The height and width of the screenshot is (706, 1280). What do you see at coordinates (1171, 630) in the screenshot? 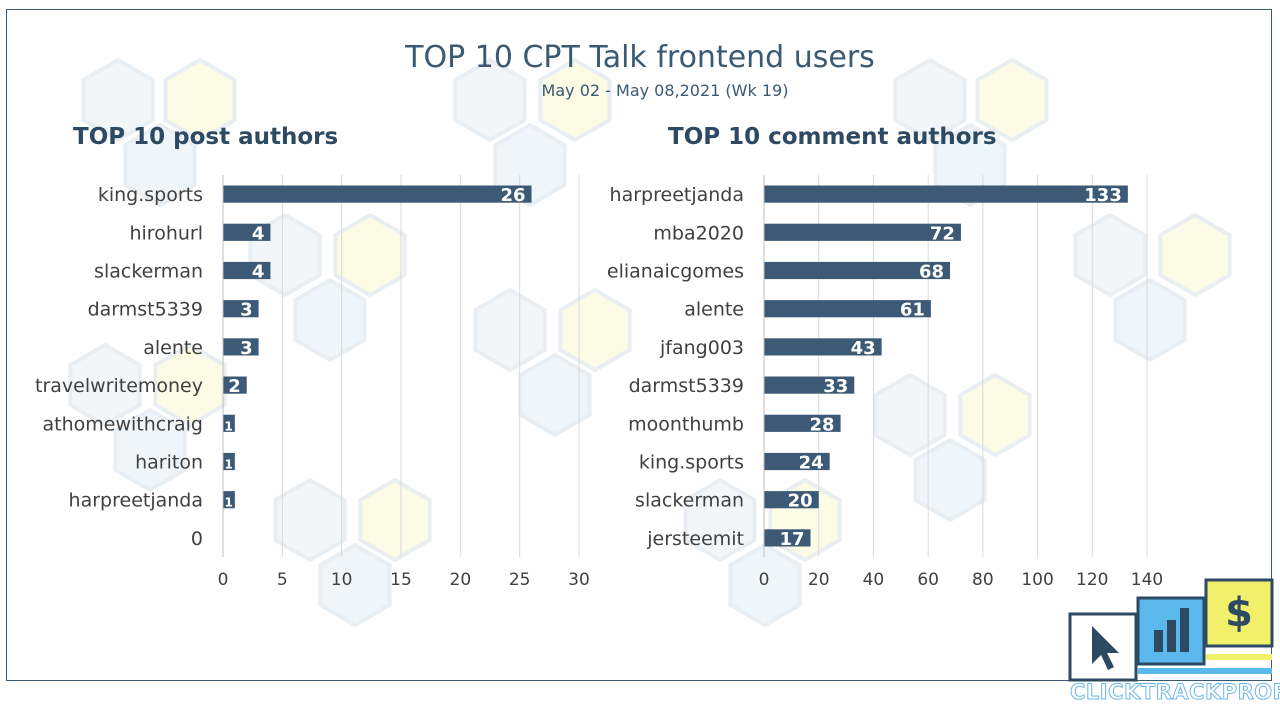
I see `clicktrackprofit-logo: $` at bounding box center [1171, 630].